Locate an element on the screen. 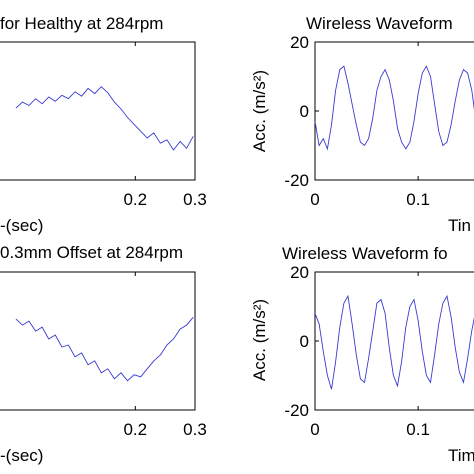 This screenshot has width=474, height=474. x-axis-label: Tin is located at coordinates (459, 225).